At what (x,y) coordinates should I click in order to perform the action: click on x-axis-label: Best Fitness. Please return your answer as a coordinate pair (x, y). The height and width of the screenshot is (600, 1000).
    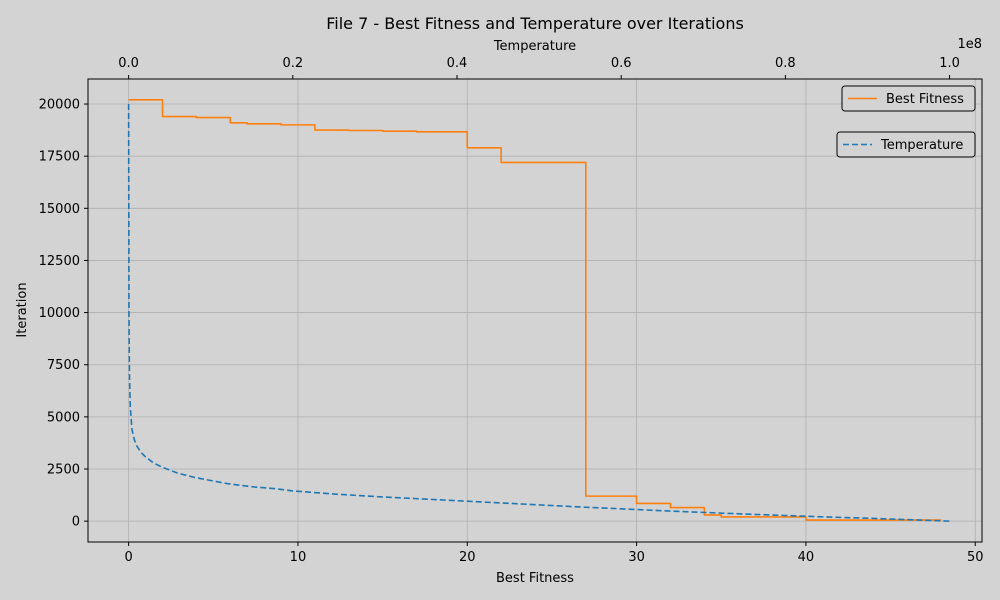
    Looking at the image, I should click on (535, 578).